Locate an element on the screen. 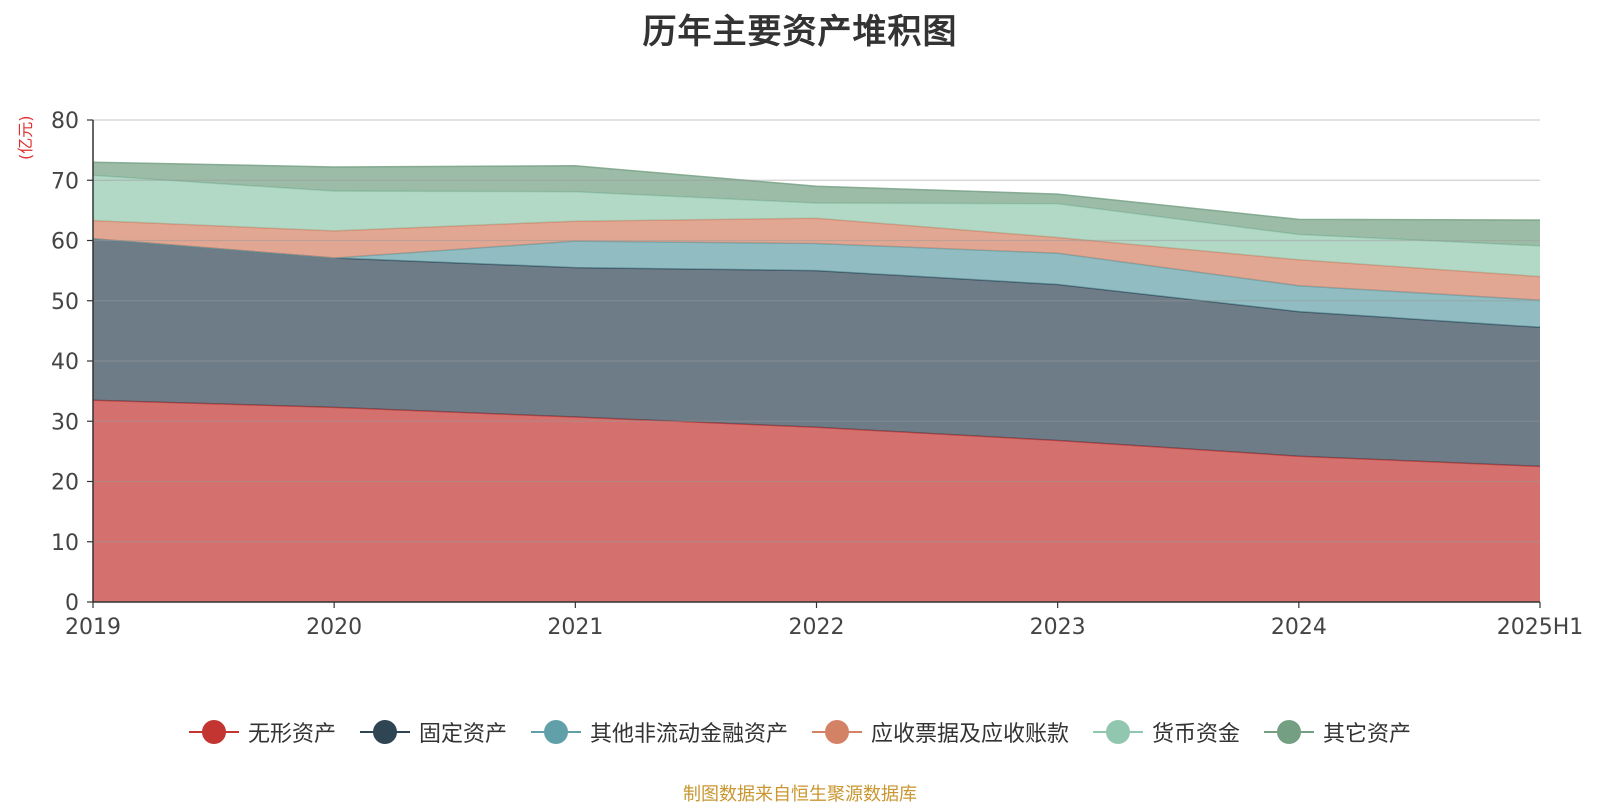 This screenshot has width=1600, height=806. legend-item-1: 固定资产 is located at coordinates (433, 732).